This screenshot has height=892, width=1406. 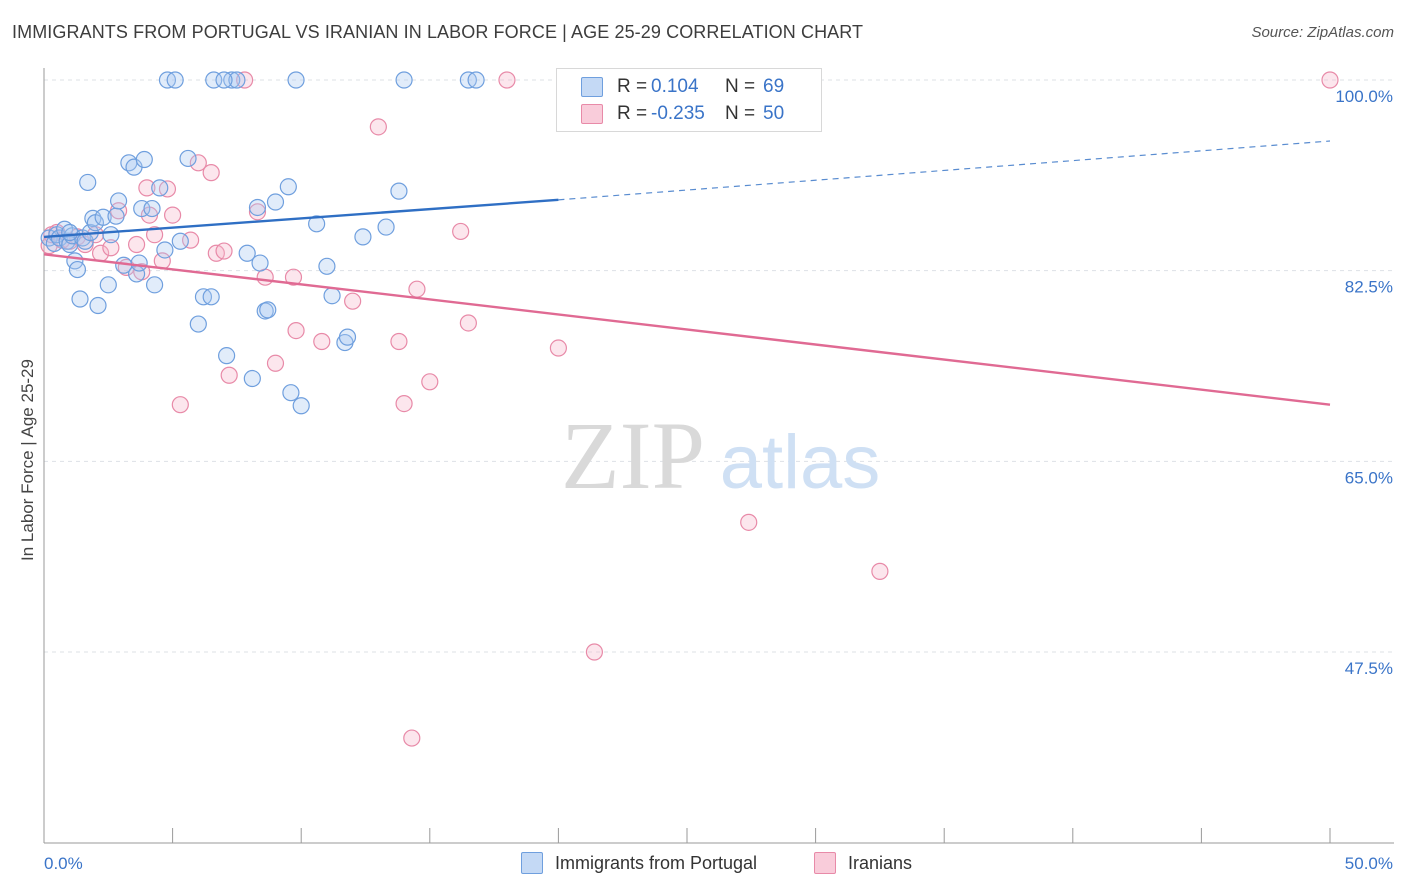 What do you see at coordinates (1322, 32) in the screenshot?
I see `source-label: Source: ZipAtlas.com` at bounding box center [1322, 32].